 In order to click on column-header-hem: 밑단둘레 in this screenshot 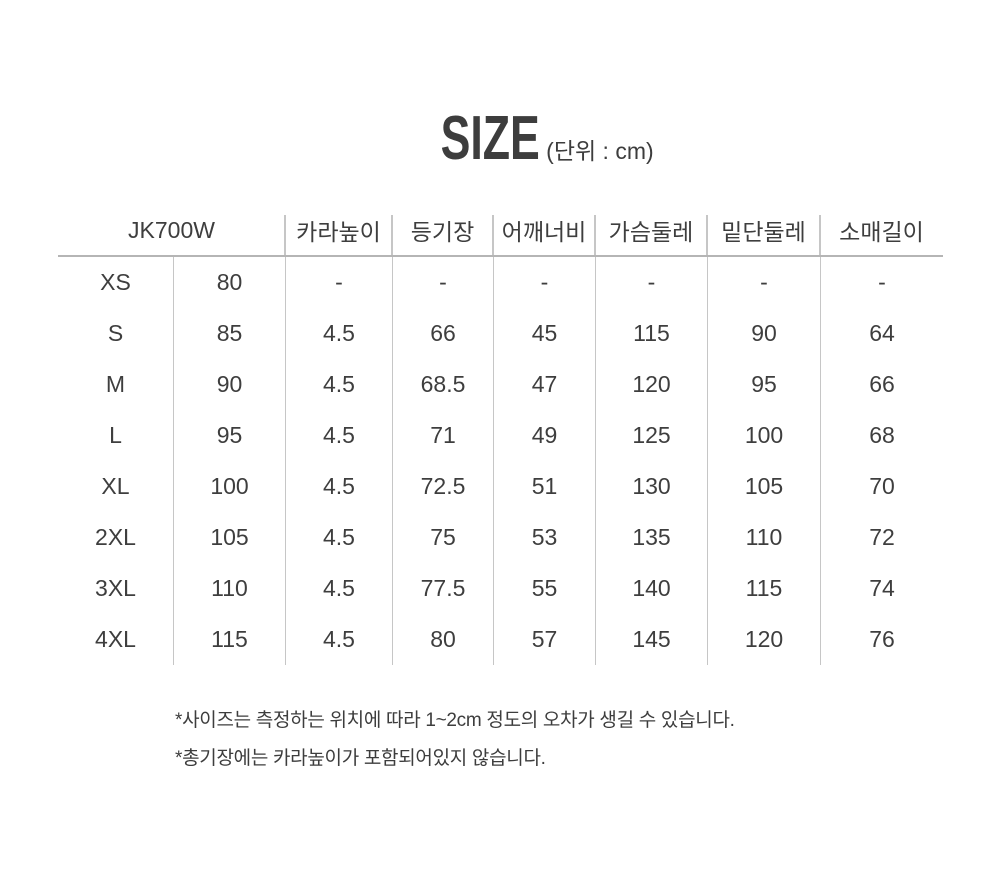, I will do `click(763, 230)`.